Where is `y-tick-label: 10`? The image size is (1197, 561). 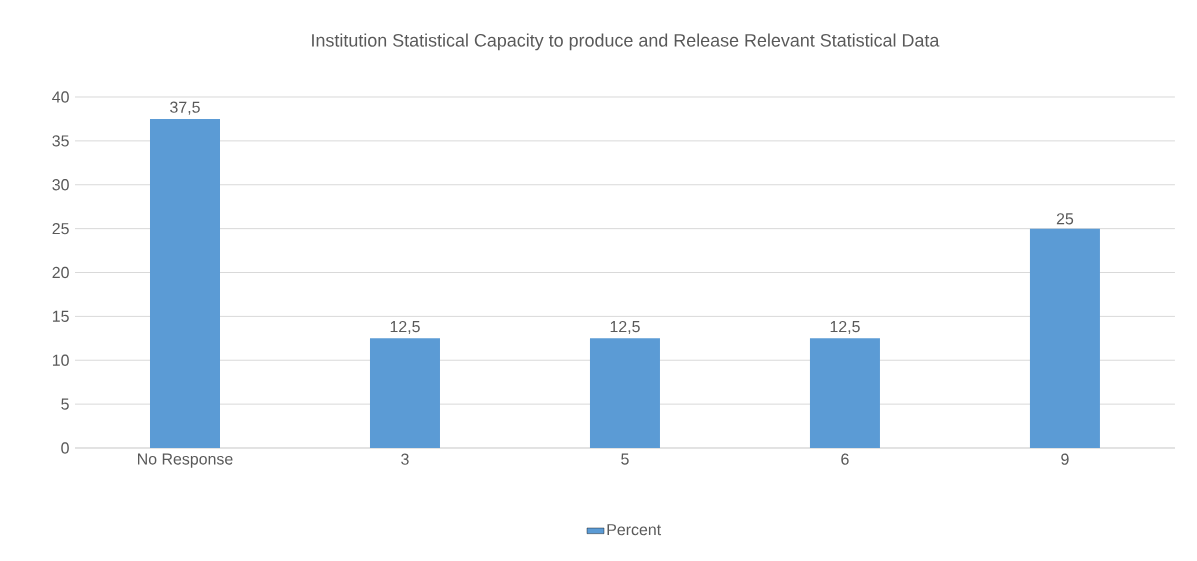 y-tick-label: 10 is located at coordinates (60, 360).